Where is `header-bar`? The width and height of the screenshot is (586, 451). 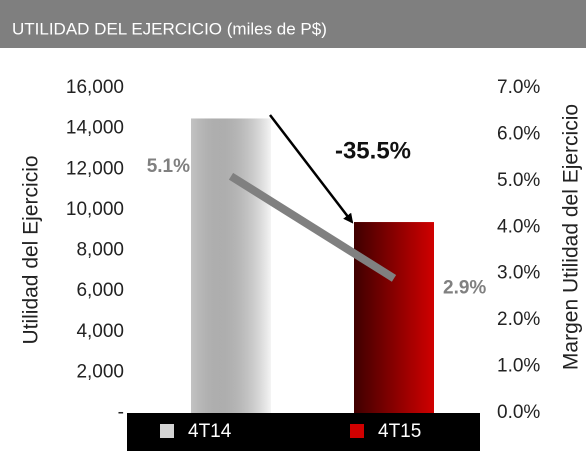
header-bar is located at coordinates (293, 24).